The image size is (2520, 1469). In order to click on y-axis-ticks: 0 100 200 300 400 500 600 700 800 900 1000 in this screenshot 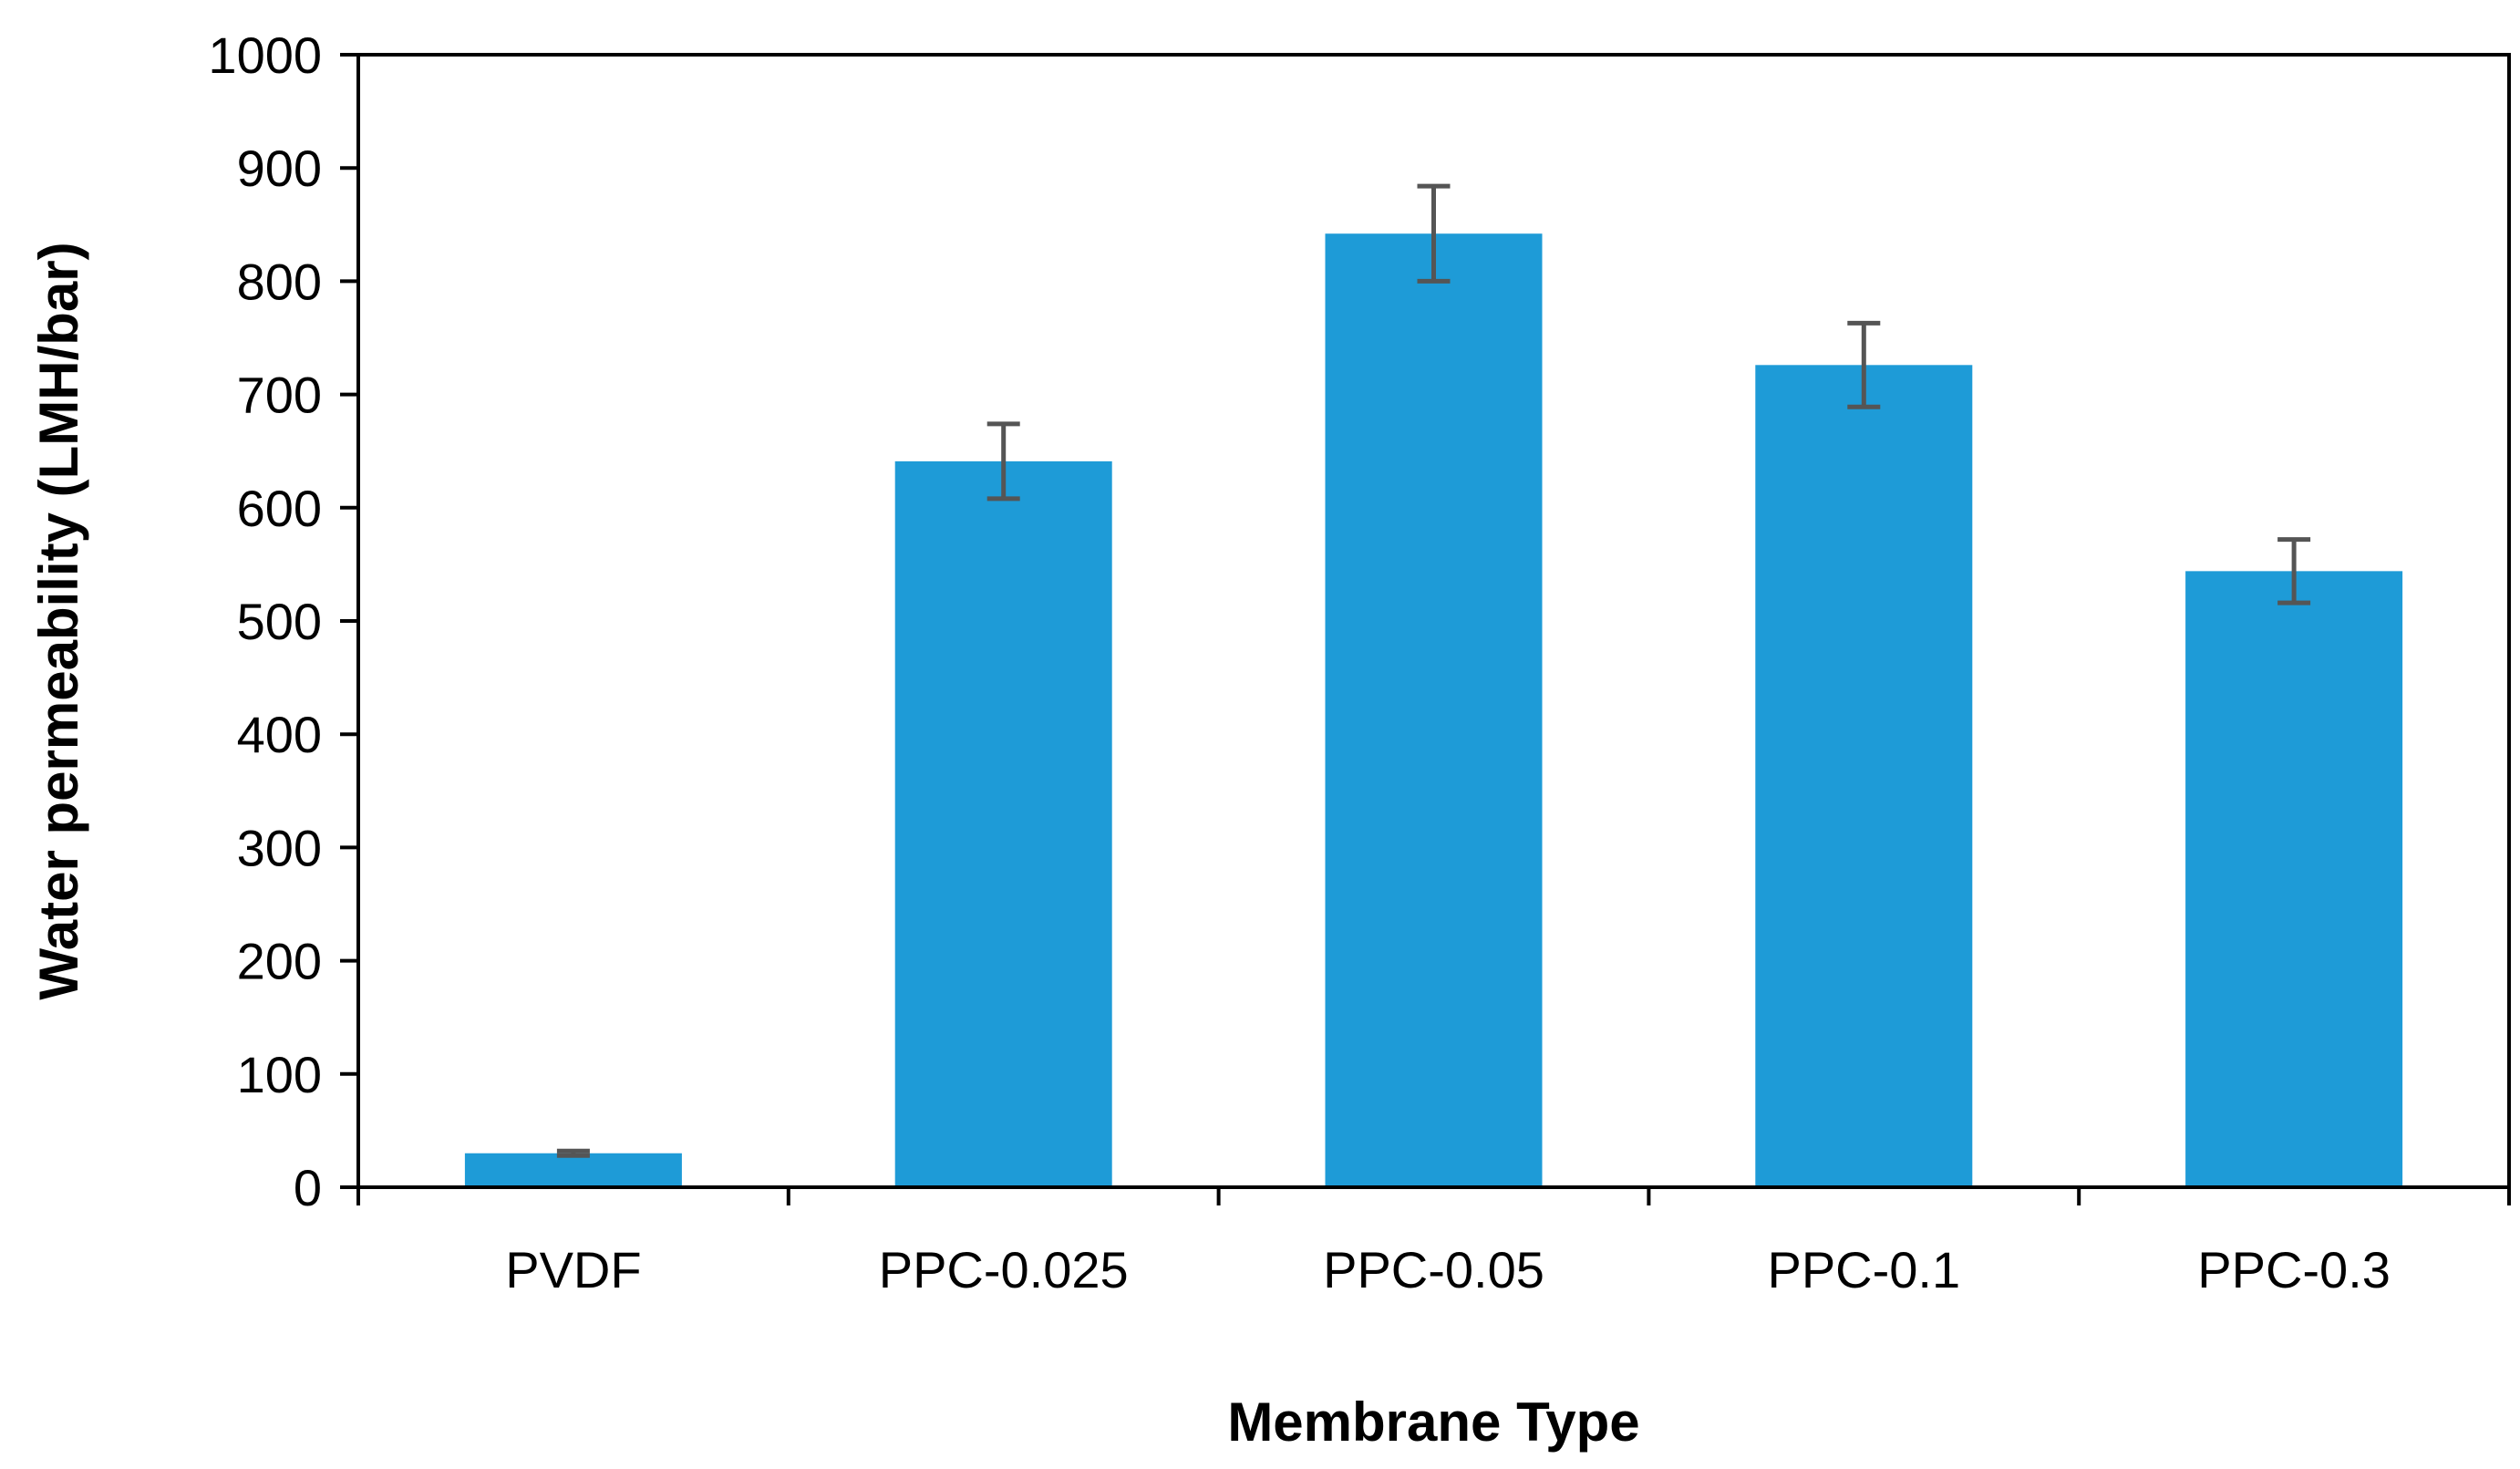, I will do `click(283, 621)`.